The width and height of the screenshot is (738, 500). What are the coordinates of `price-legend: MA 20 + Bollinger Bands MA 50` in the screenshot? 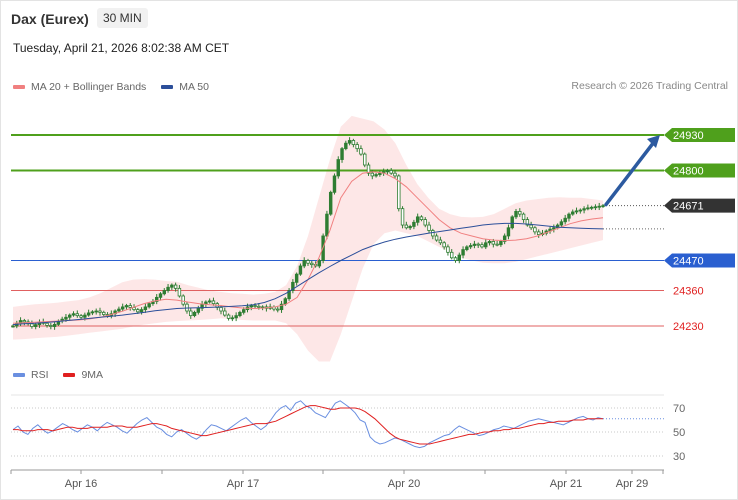 It's located at (117, 86).